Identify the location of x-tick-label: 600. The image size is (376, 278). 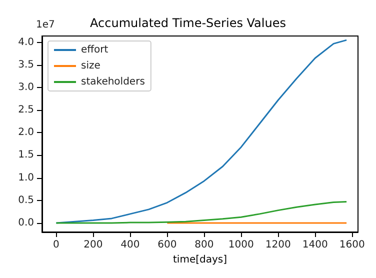
(167, 245).